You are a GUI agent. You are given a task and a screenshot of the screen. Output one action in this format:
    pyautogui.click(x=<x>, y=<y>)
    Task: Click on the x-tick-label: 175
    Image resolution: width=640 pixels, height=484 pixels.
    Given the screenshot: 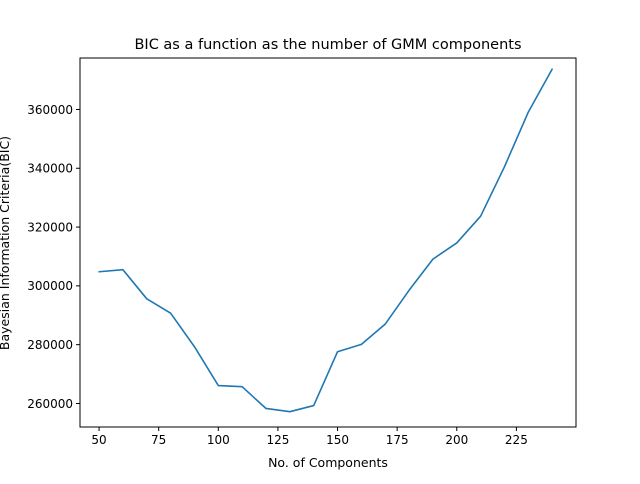 What is the action you would take?
    pyautogui.click(x=397, y=440)
    